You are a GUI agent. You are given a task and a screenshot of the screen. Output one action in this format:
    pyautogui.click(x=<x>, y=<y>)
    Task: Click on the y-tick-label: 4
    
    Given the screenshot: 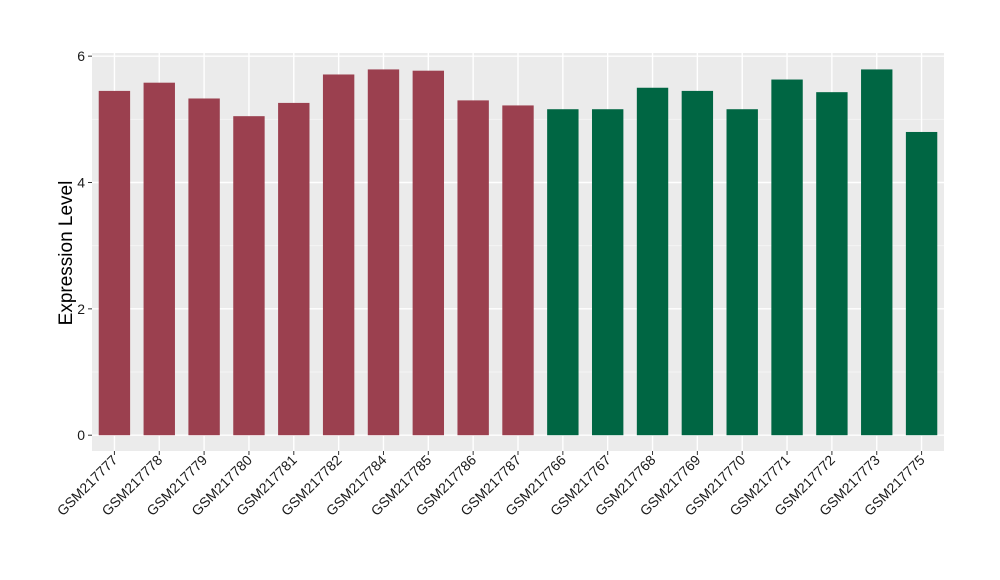 What is the action you would take?
    pyautogui.click(x=81, y=183)
    